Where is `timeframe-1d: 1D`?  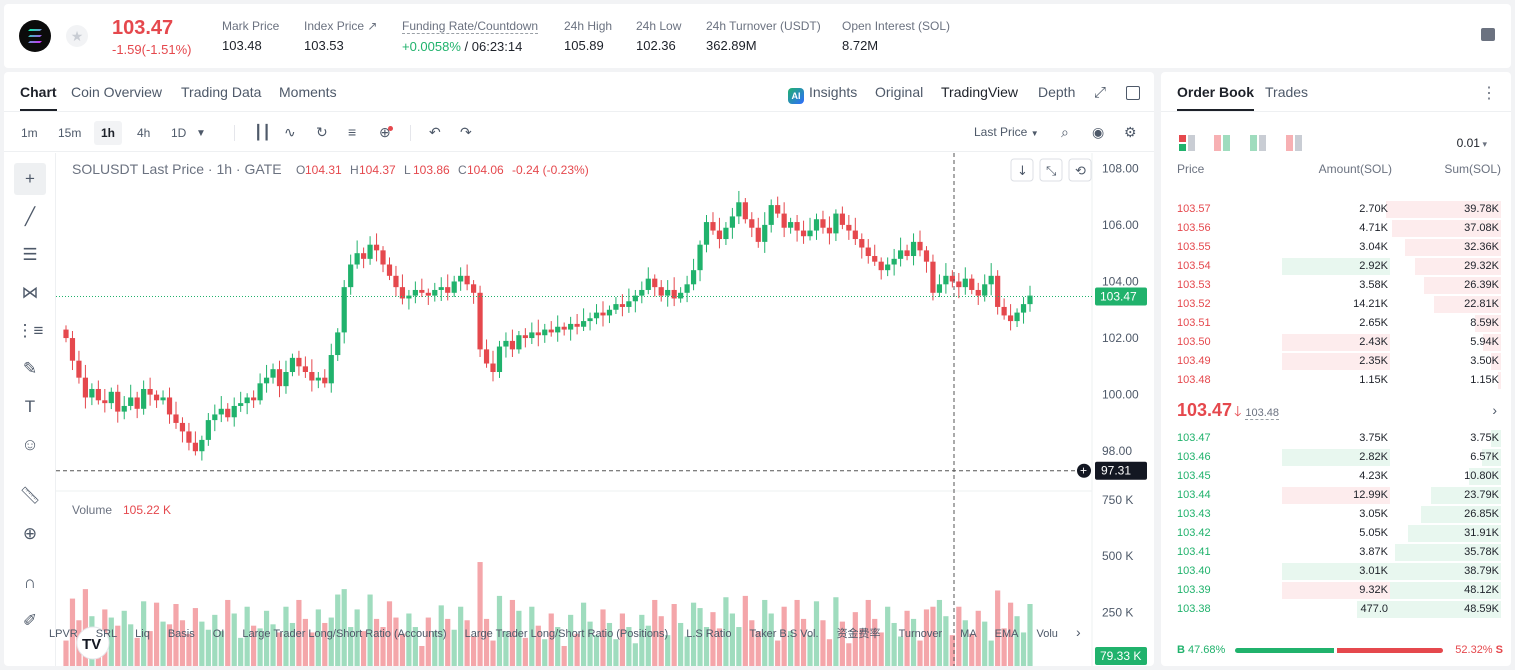 timeframe-1d: 1D is located at coordinates (179, 133).